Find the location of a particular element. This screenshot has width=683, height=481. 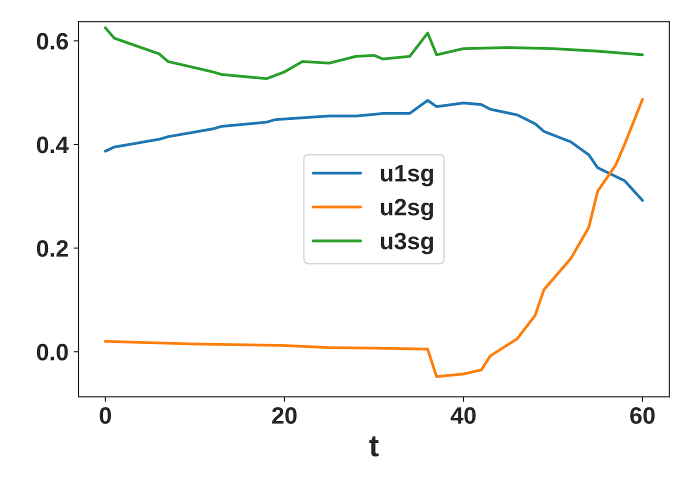

legend-label: u1sg is located at coordinates (406, 175).